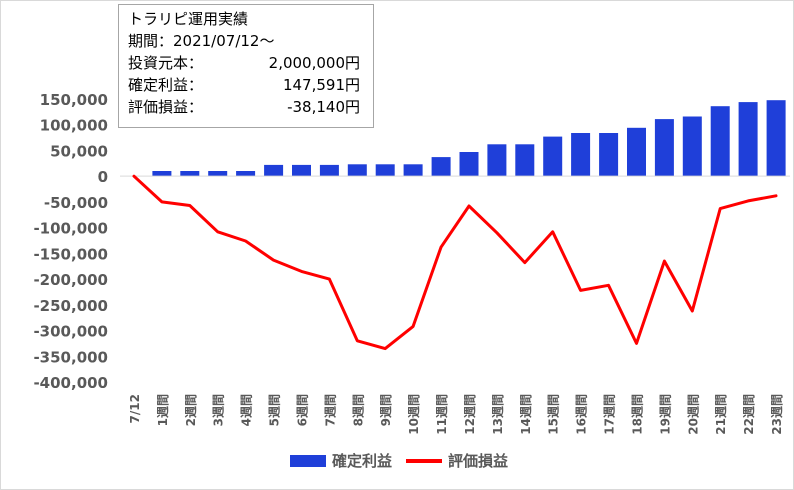 The image size is (794, 490). I want to click on bars-layer, so click(469, 138).